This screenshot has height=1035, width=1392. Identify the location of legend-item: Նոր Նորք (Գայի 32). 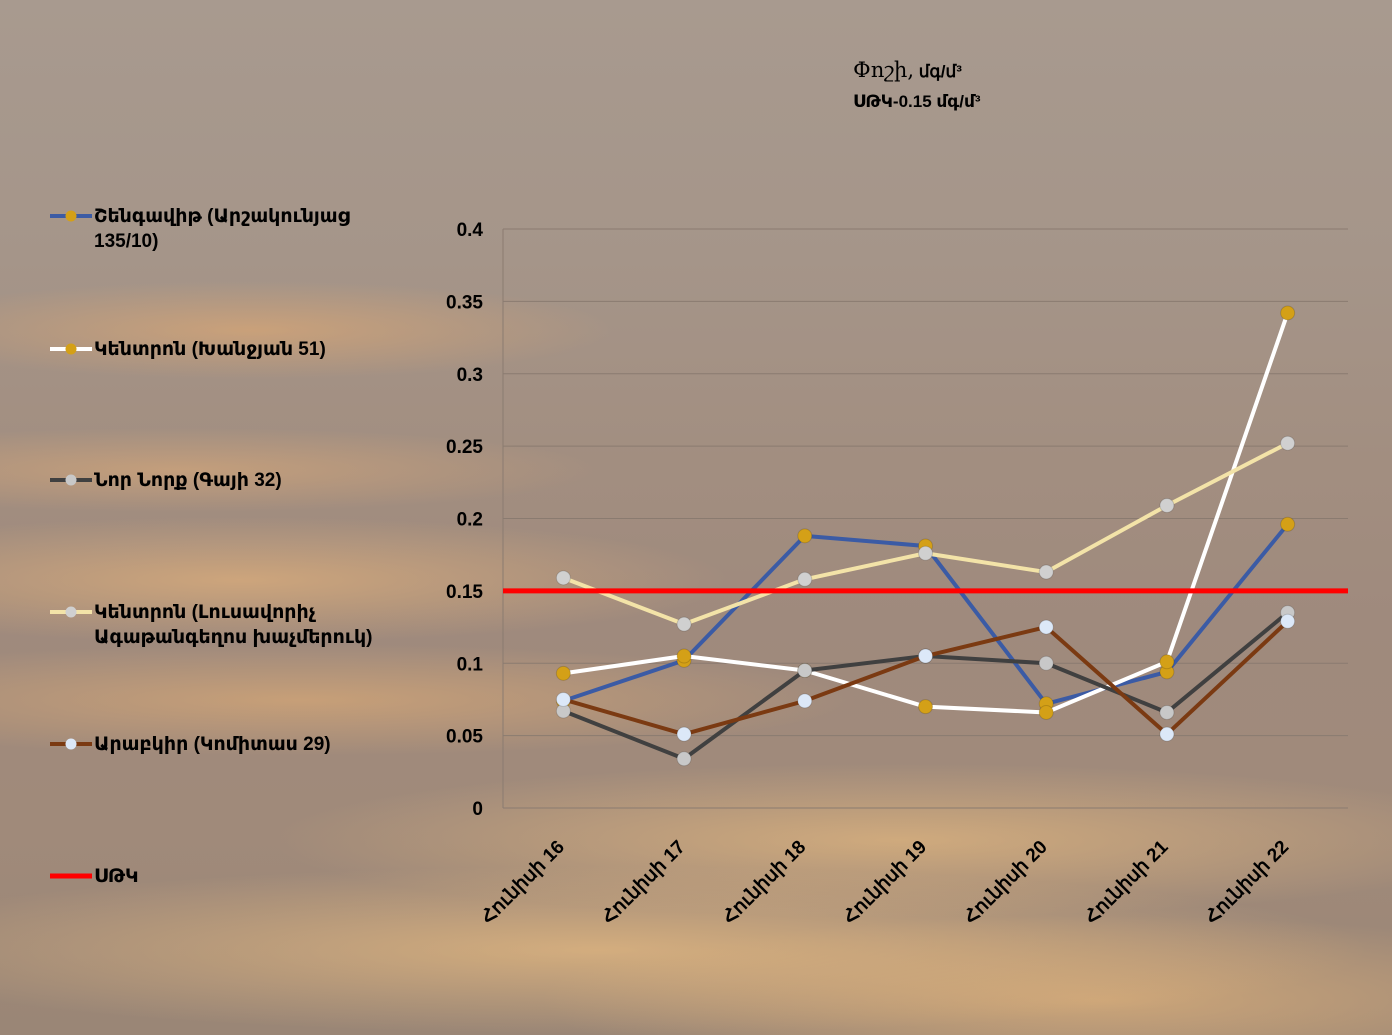
(221, 480).